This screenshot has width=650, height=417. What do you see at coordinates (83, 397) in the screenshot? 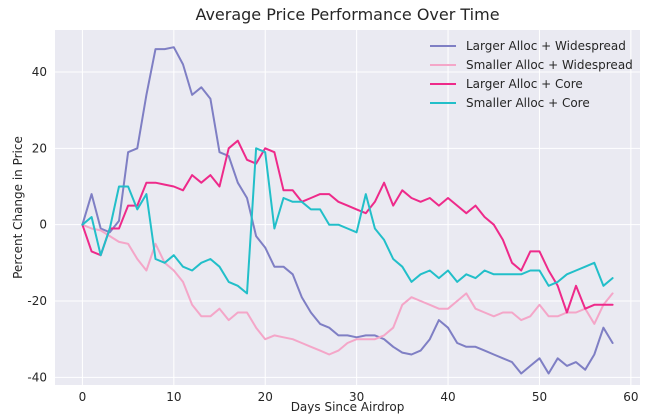
I see `x-tick-label: 0` at bounding box center [83, 397].